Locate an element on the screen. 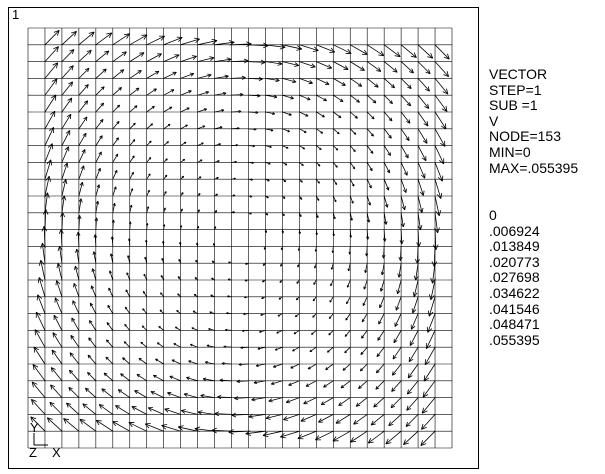 The width and height of the screenshot is (605, 474). min-label: MIN=0 is located at coordinates (510, 151).